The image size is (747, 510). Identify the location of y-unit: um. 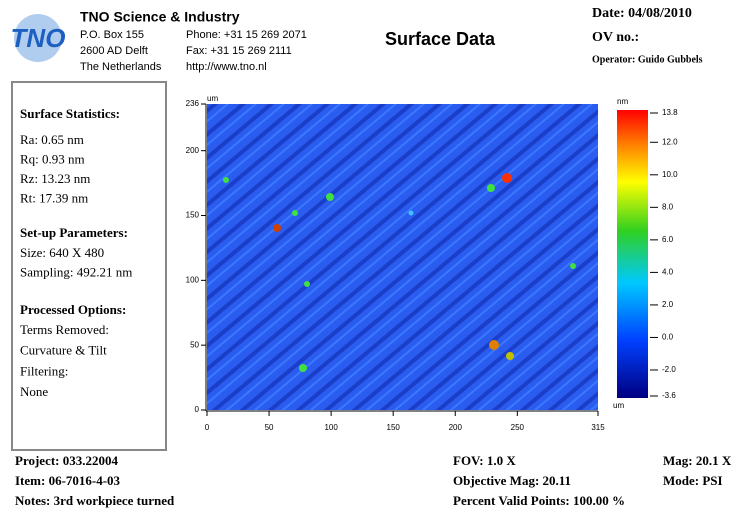
(212, 98).